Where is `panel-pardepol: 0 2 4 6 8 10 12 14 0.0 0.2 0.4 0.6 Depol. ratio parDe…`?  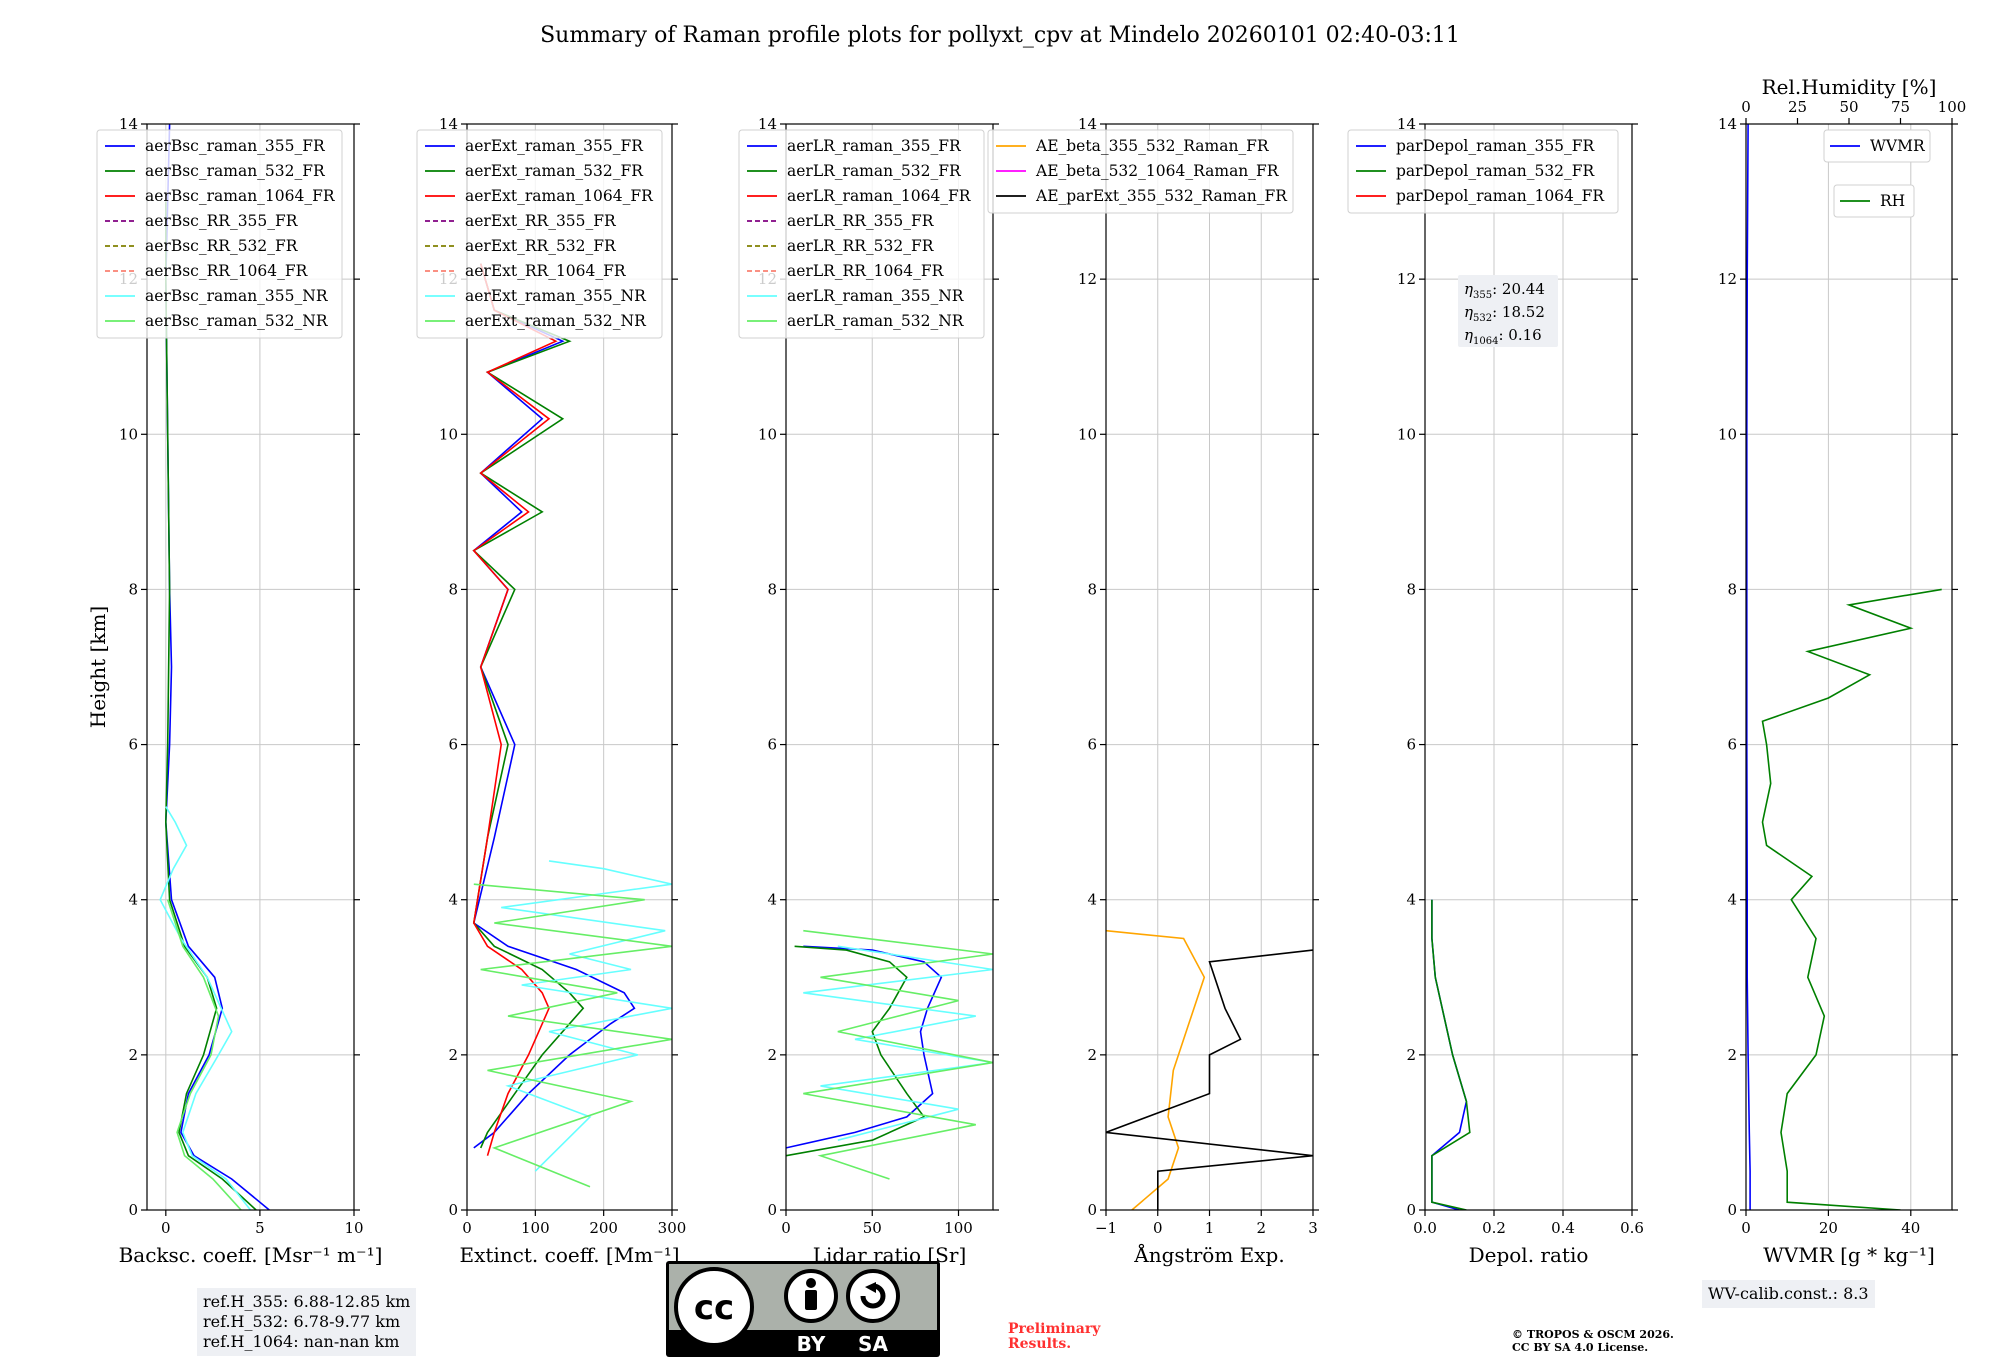 panel-pardepol: 0 2 4 6 8 10 12 14 0.0 0.2 0.4 0.6 Depol. ratio parDe… is located at coordinates (1495, 691).